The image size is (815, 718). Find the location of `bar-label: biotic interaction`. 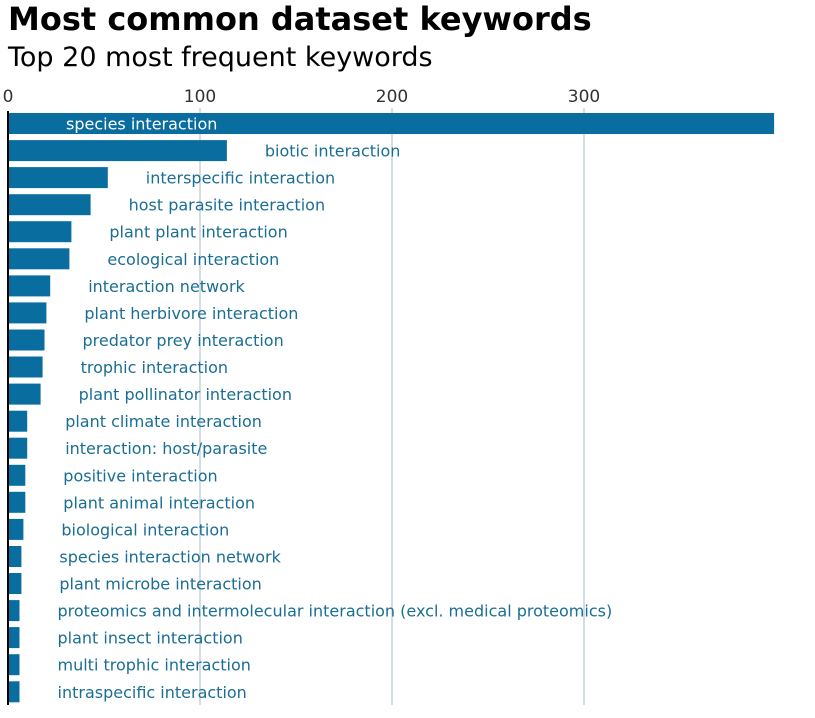

bar-label: biotic interaction is located at coordinates (333, 151).